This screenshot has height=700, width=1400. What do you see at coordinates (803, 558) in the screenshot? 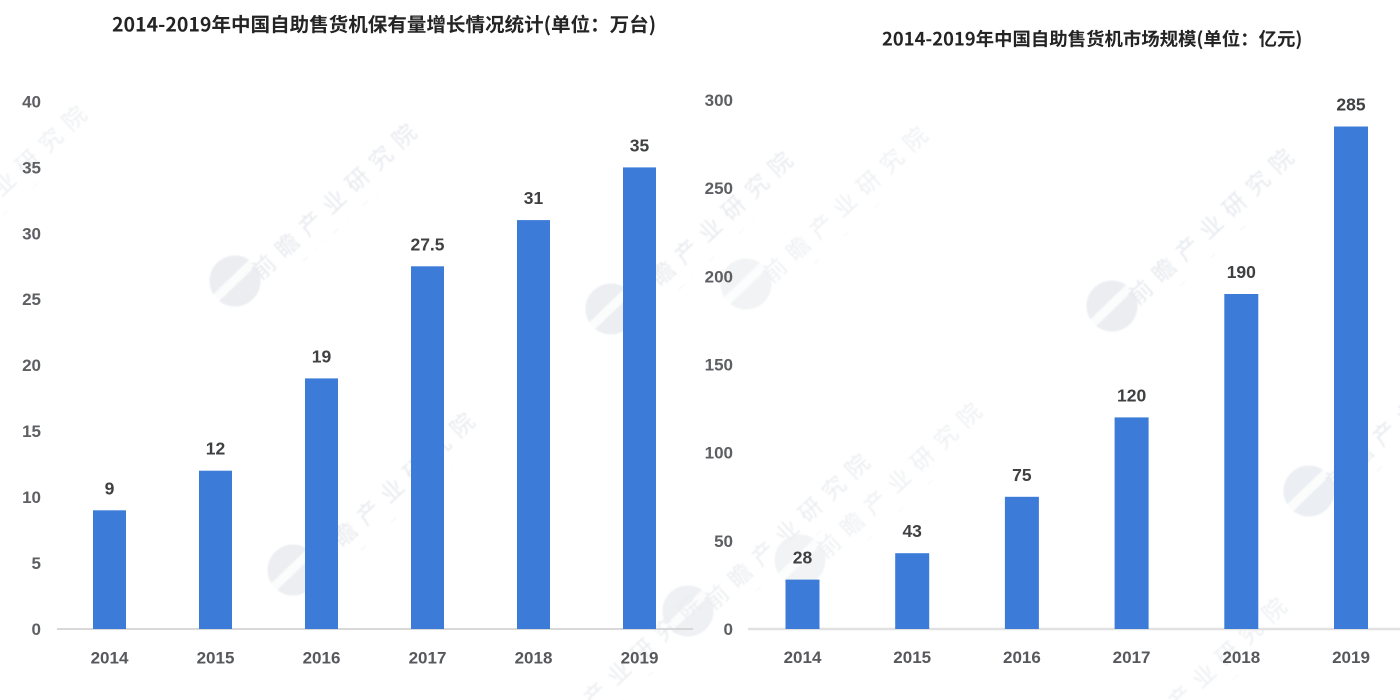
I see `svg-text: 28` at bounding box center [803, 558].